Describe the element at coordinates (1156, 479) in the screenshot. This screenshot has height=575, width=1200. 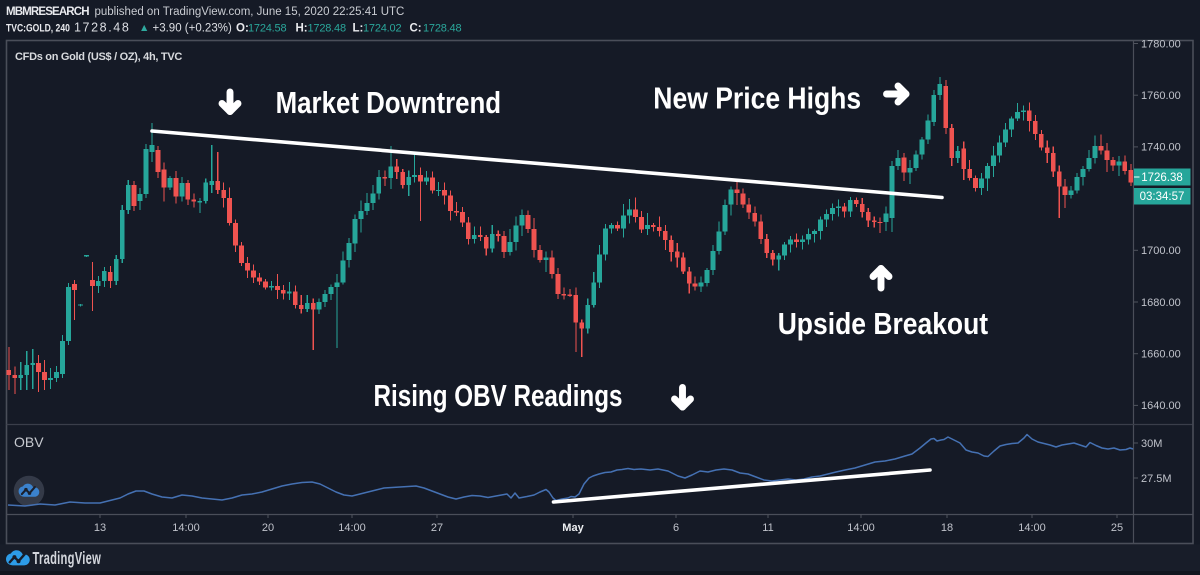
I see `svg-text: 27.5M` at that location.